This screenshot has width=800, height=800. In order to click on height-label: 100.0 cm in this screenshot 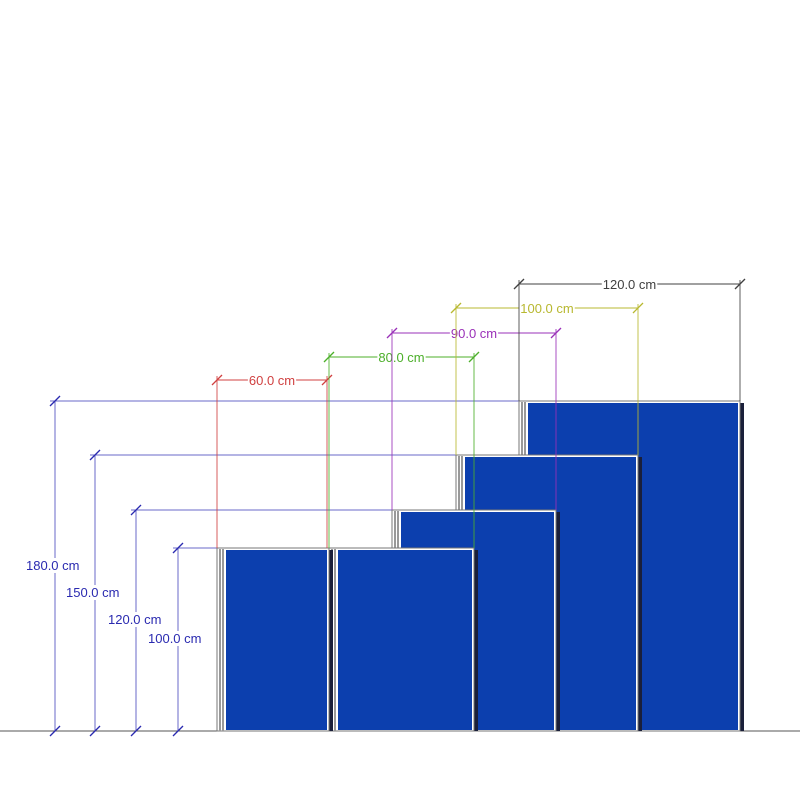, I will do `click(174, 638)`.